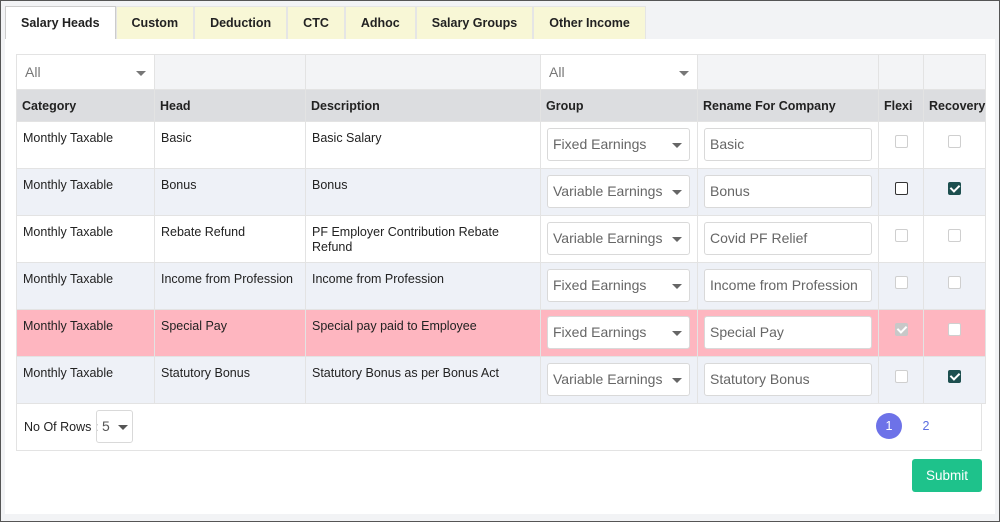 The width and height of the screenshot is (1000, 522). What do you see at coordinates (230, 105) in the screenshot?
I see `column-header: Head` at bounding box center [230, 105].